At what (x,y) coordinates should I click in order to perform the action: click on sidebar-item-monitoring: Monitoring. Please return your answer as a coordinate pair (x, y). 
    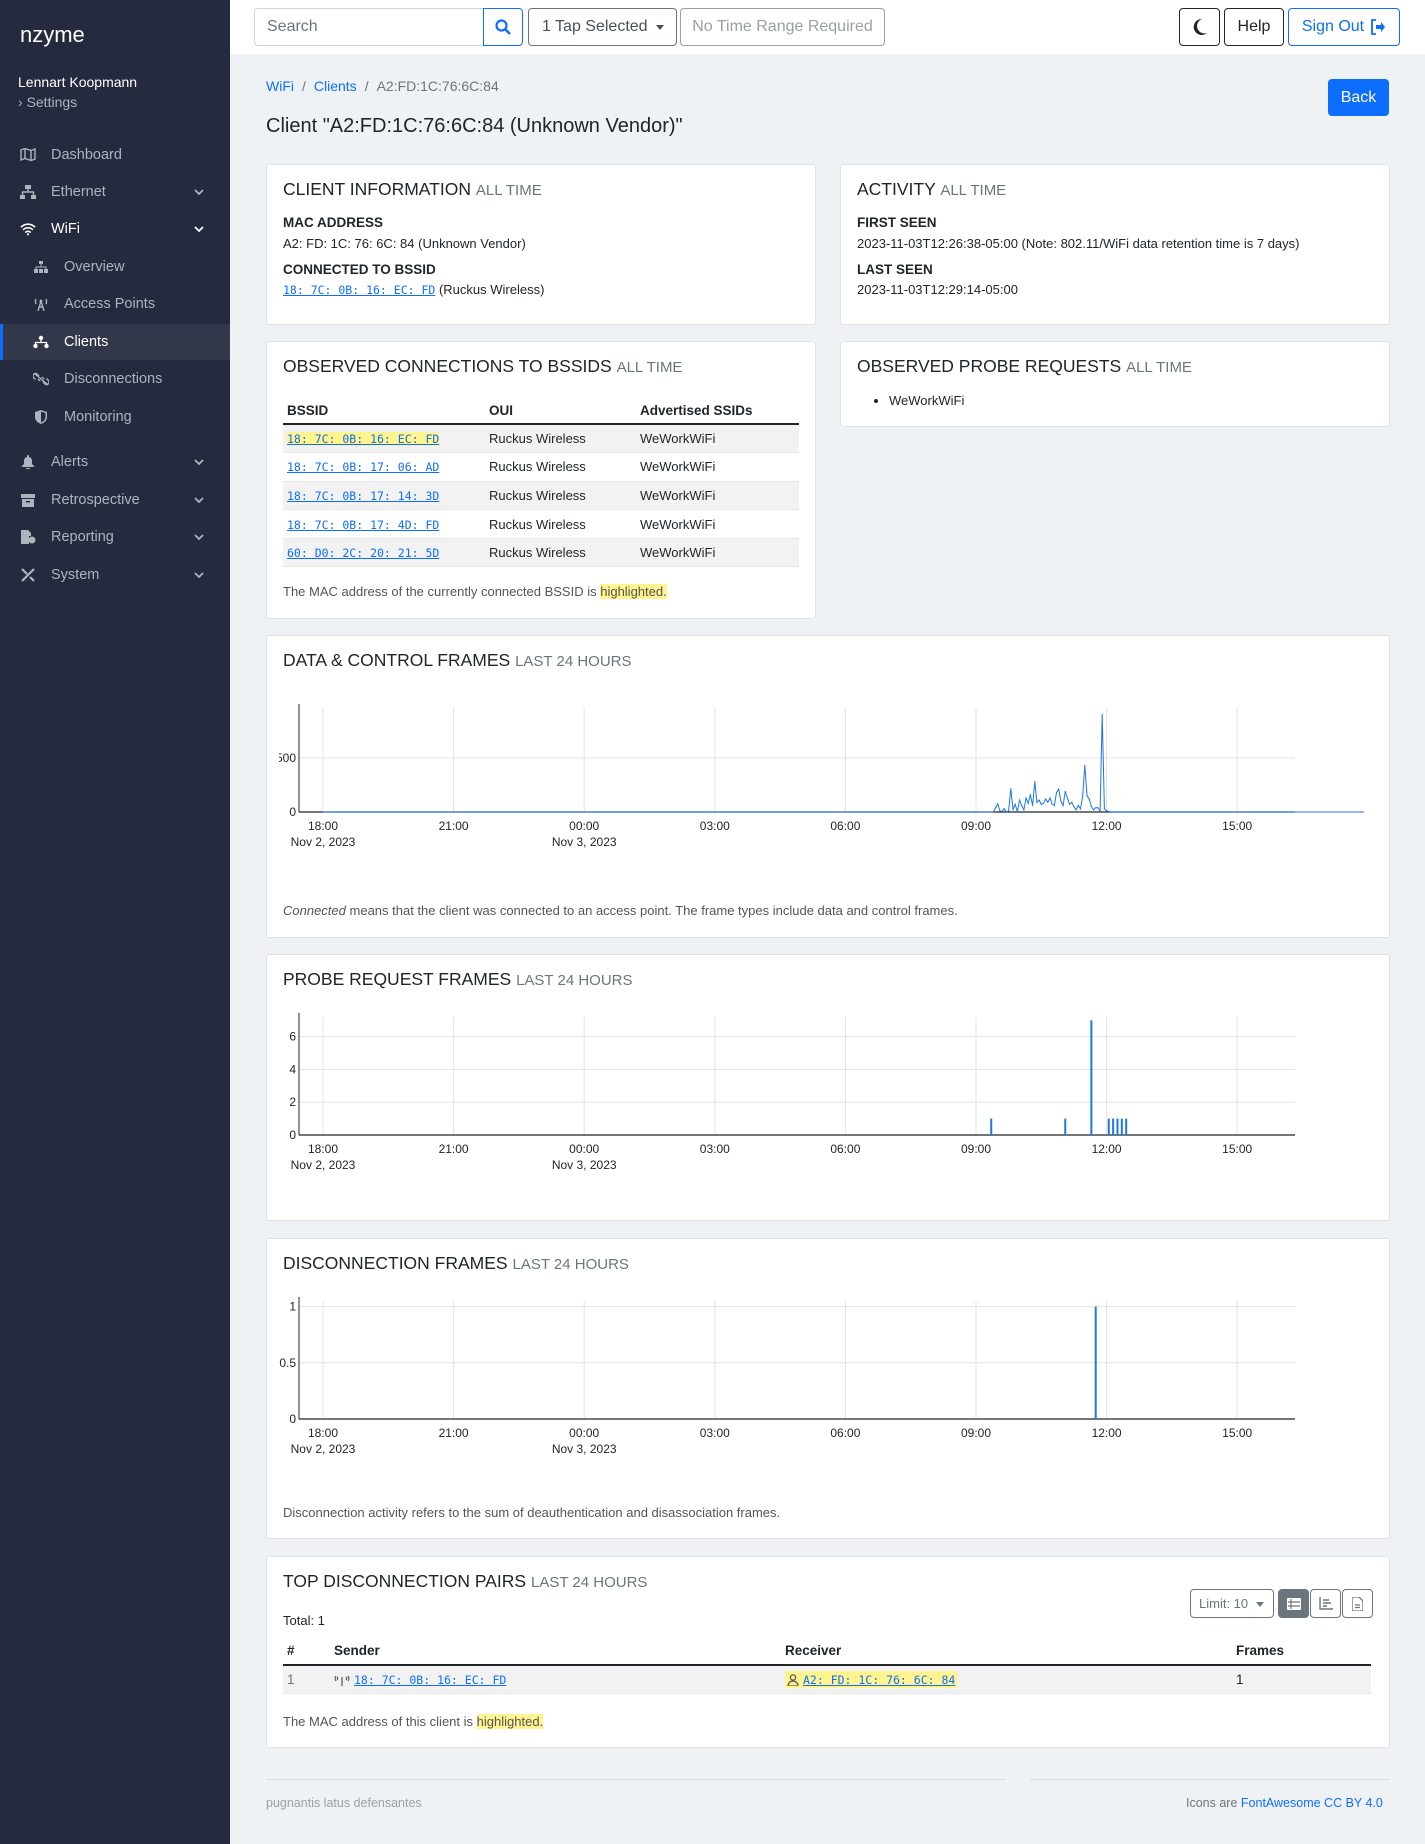
    Looking at the image, I should click on (115, 417).